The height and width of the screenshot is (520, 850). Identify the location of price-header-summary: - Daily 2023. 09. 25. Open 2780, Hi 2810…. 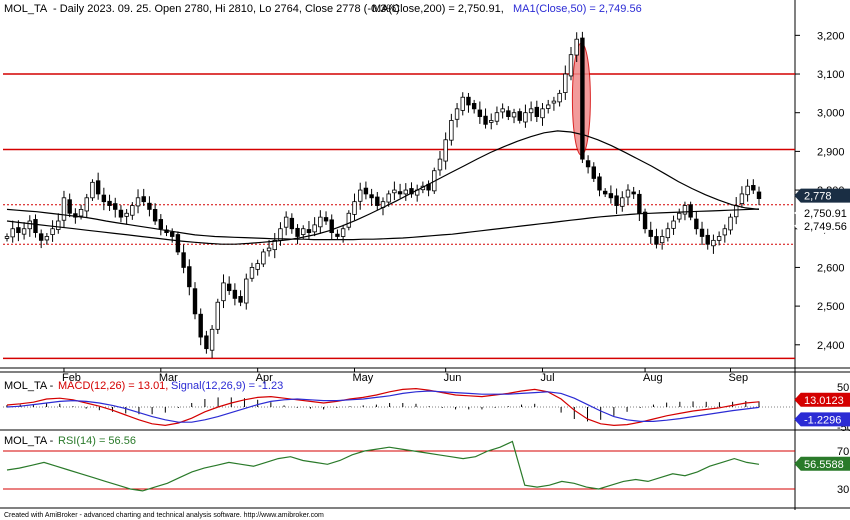
(226, 9).